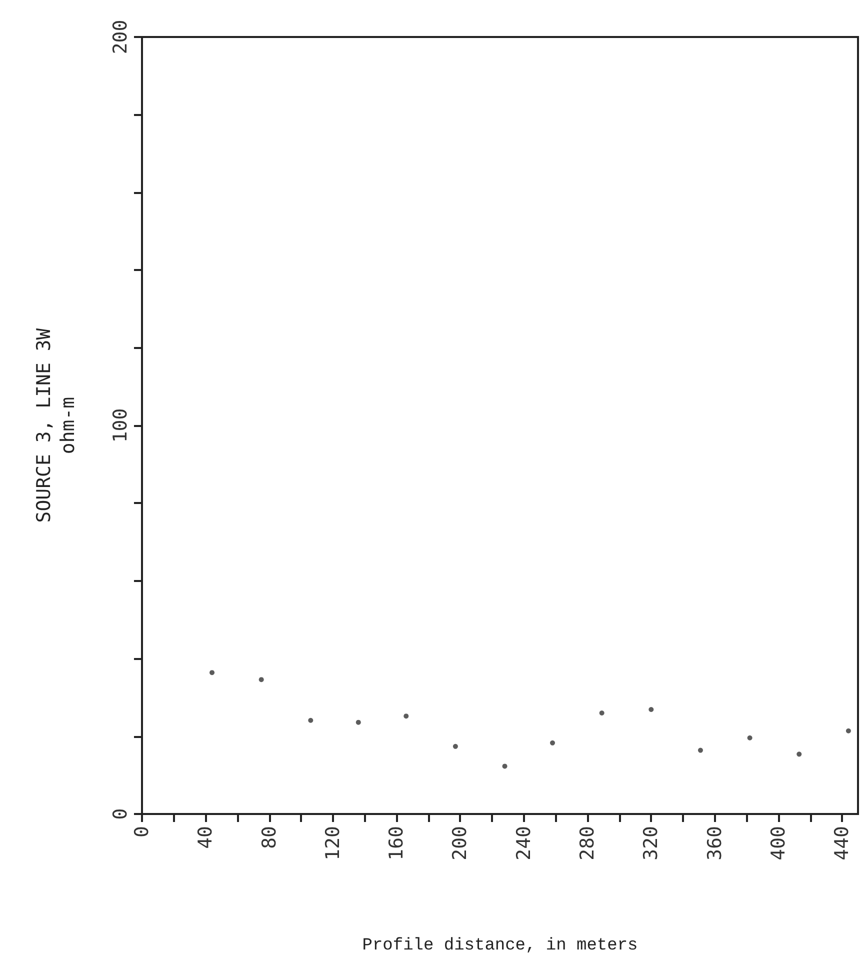 Image resolution: width=862 pixels, height=972 pixels. I want to click on x-tick-label: 280, so click(587, 843).